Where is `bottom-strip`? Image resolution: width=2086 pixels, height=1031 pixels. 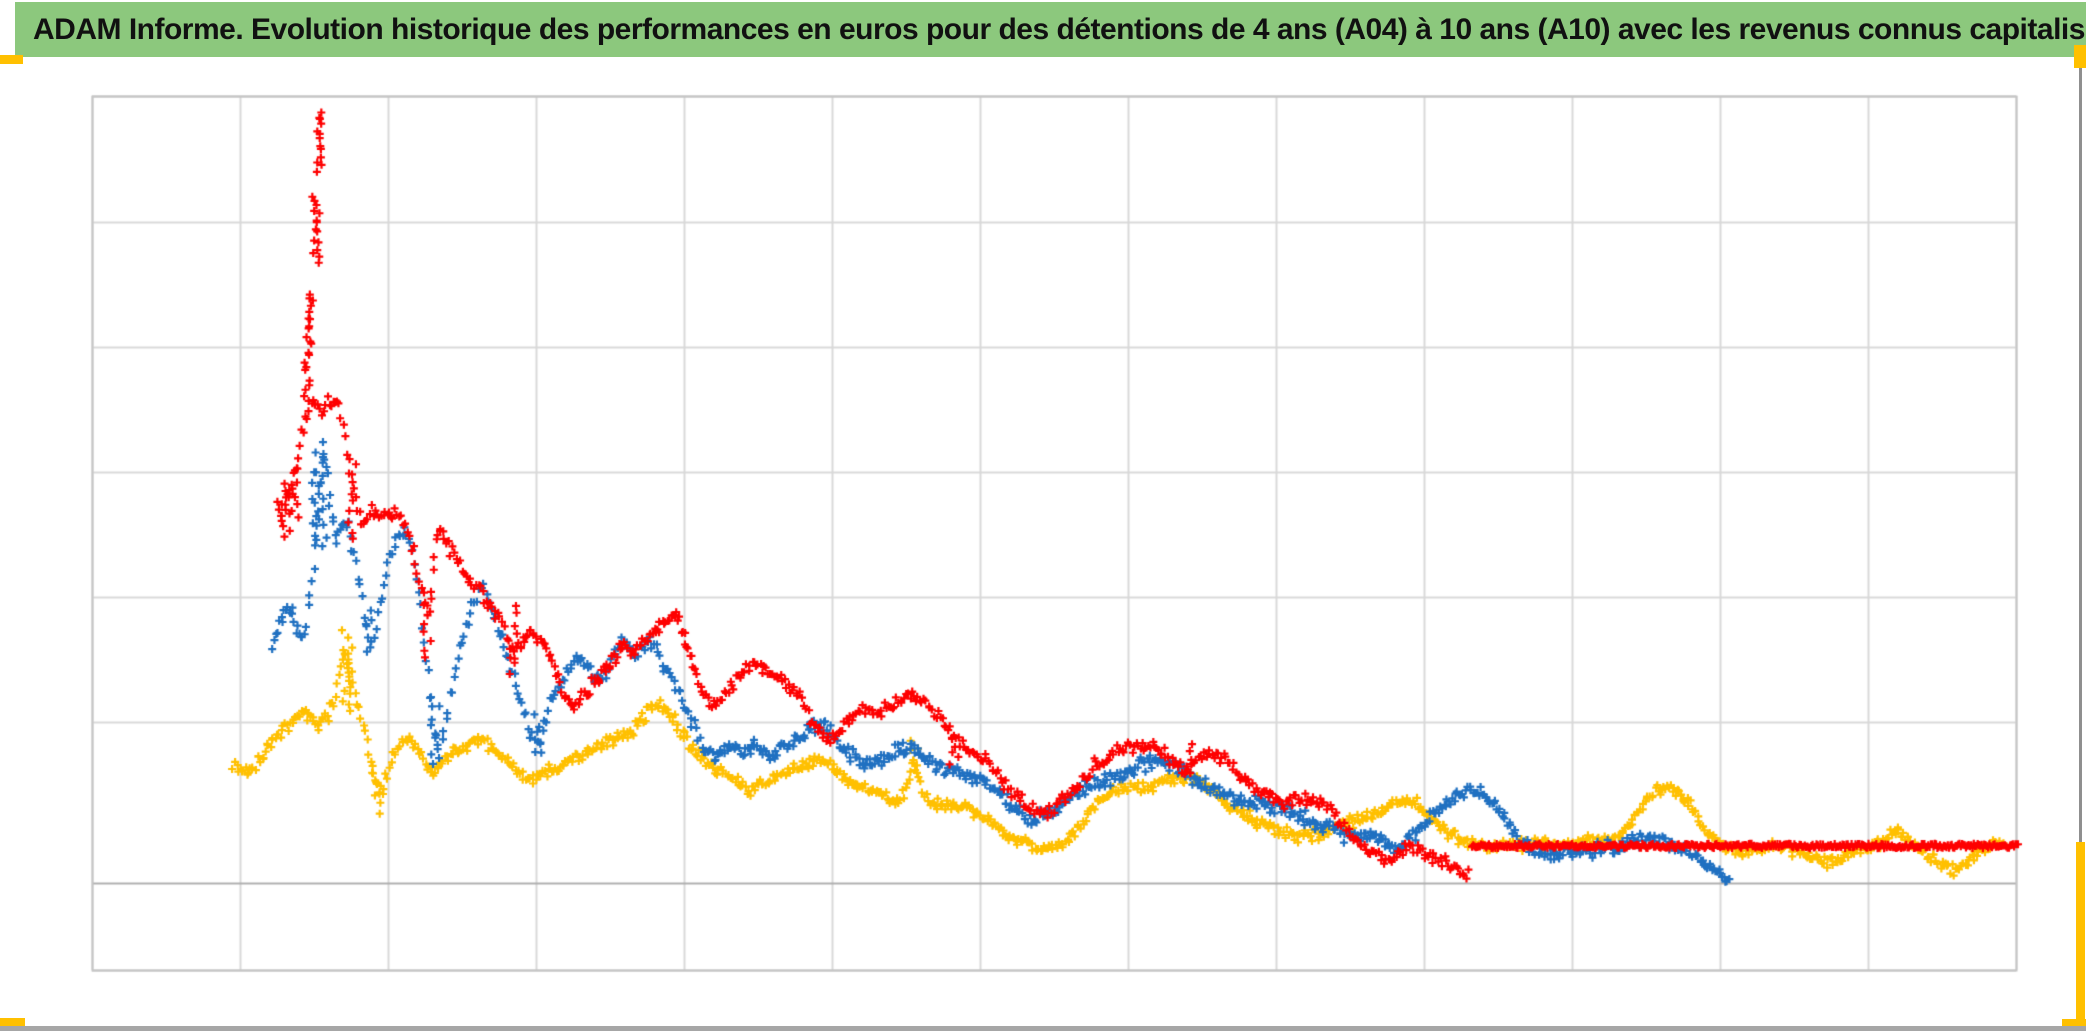 bottom-strip is located at coordinates (1043, 1028).